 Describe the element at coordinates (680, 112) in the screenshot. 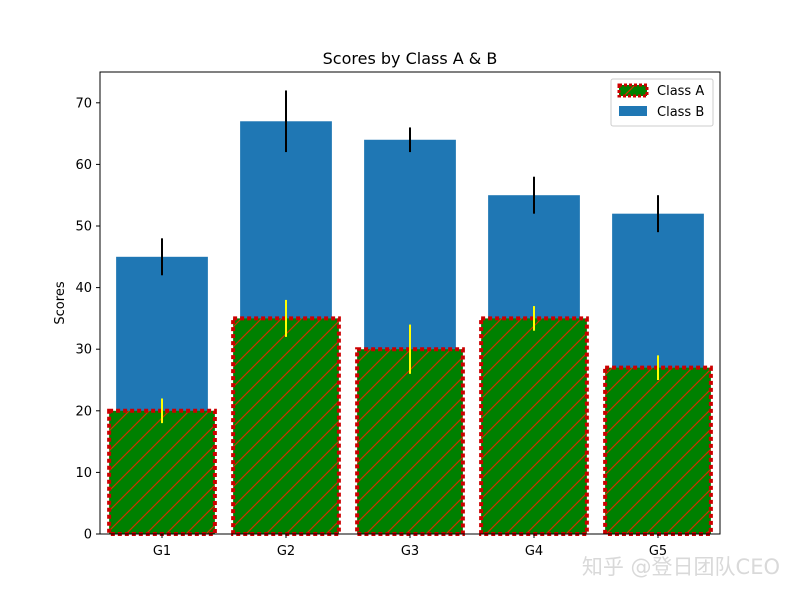

I see `legend-label-class-b: Class B` at that location.